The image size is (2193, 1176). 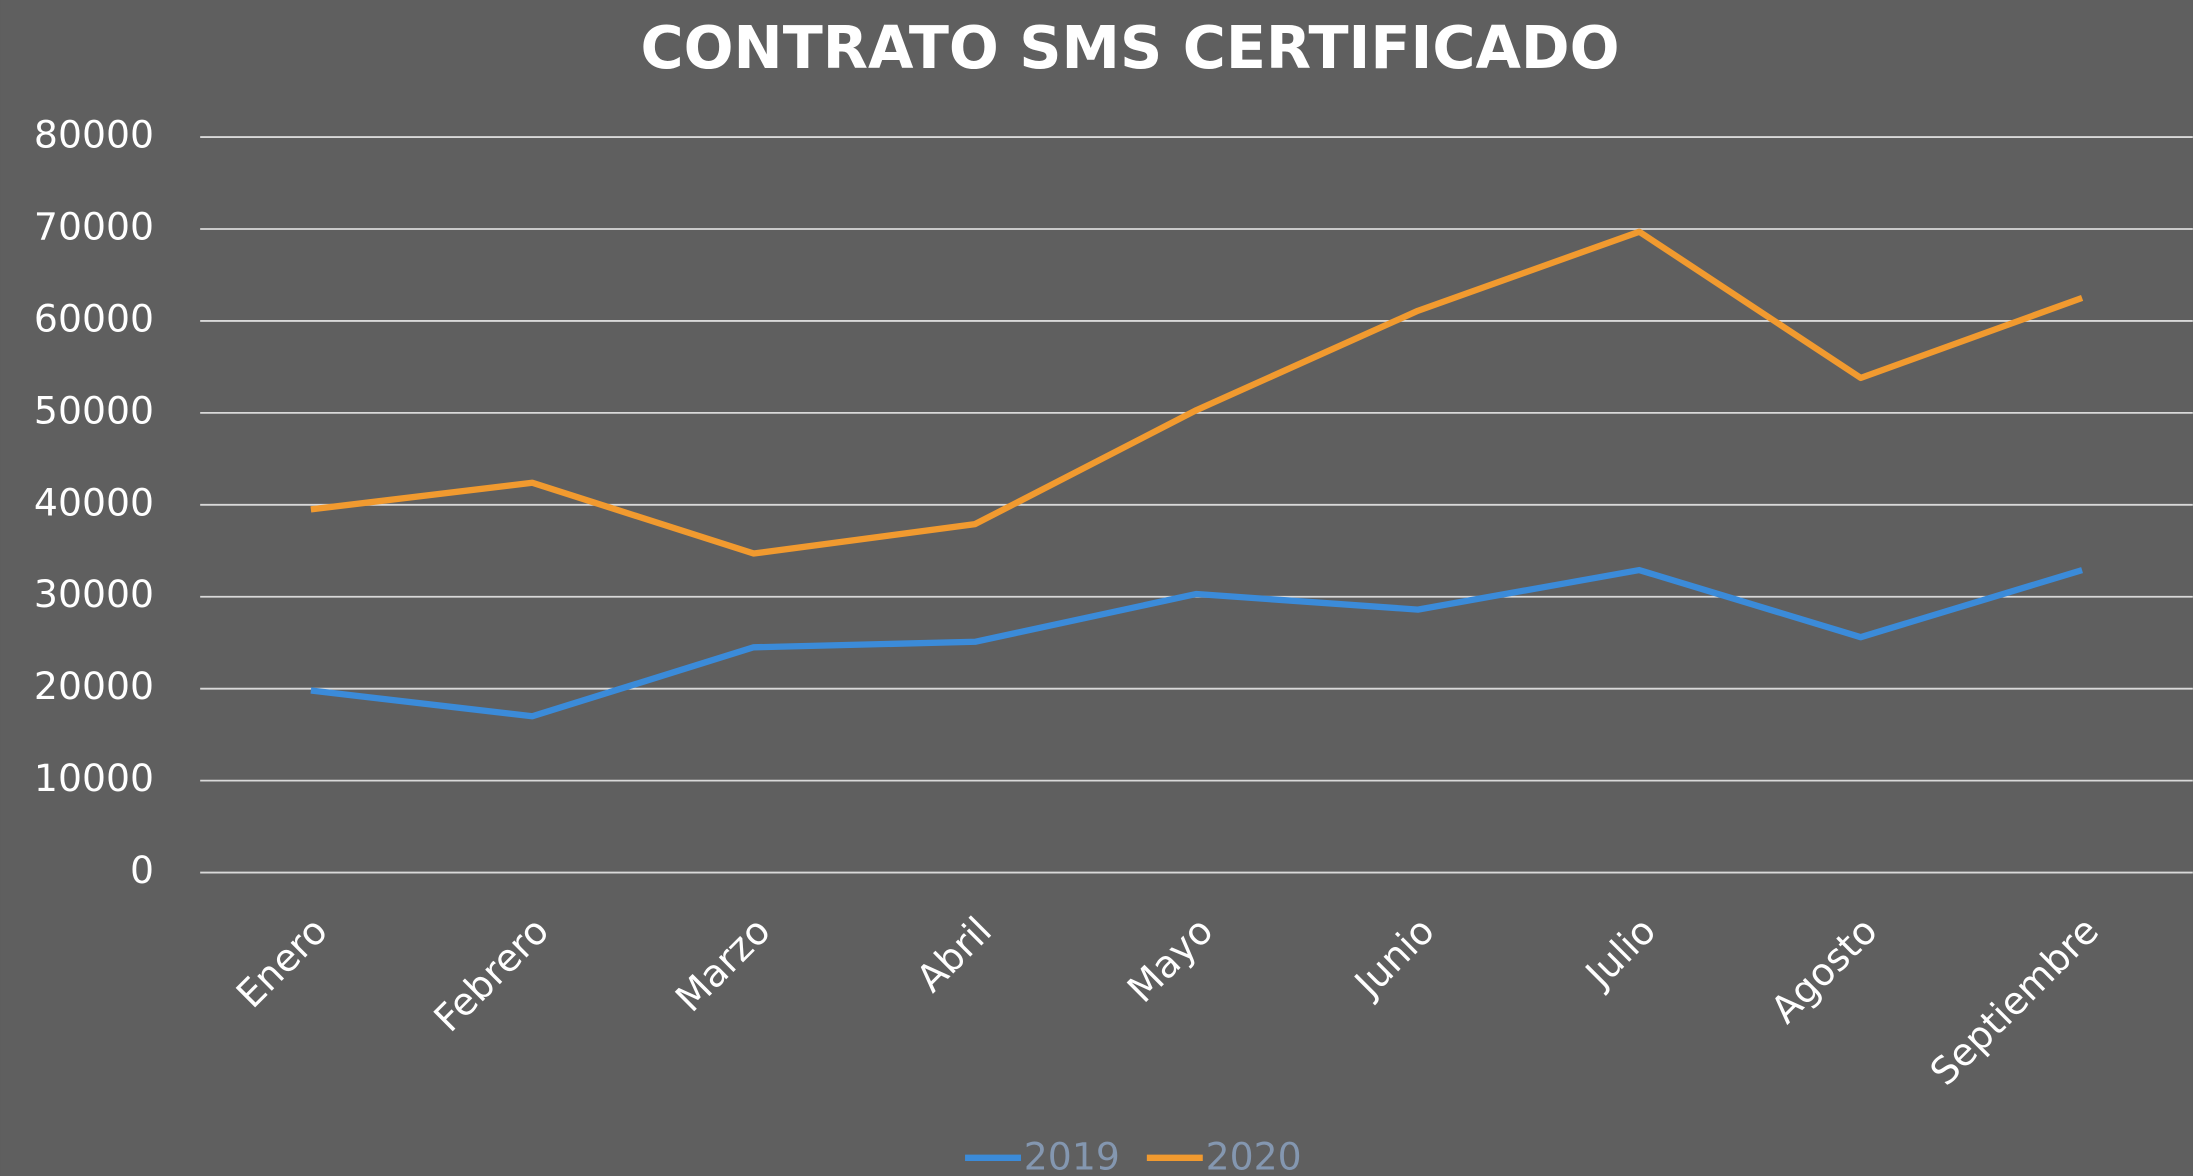 What do you see at coordinates (94, 135) in the screenshot?
I see `y-tick-label: 80000` at bounding box center [94, 135].